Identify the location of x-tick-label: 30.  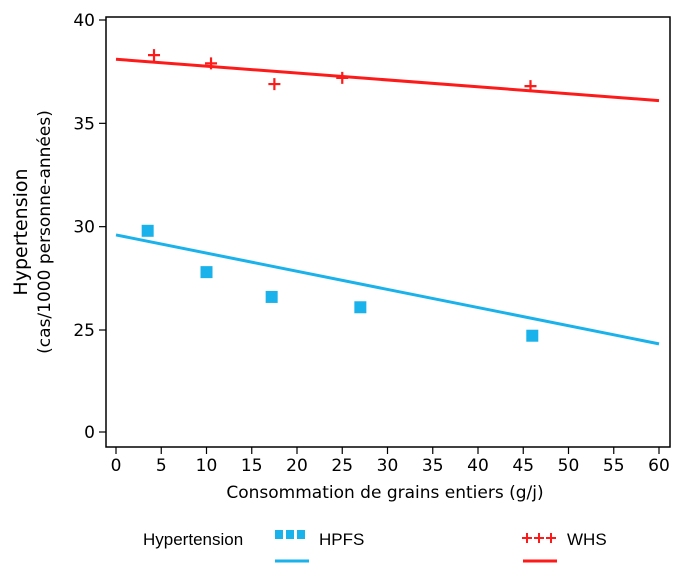
(388, 466).